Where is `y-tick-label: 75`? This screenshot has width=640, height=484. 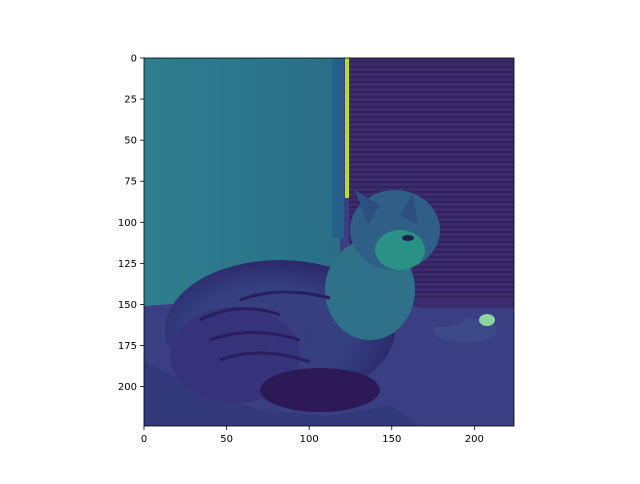 y-tick-label: 75 is located at coordinates (130, 182).